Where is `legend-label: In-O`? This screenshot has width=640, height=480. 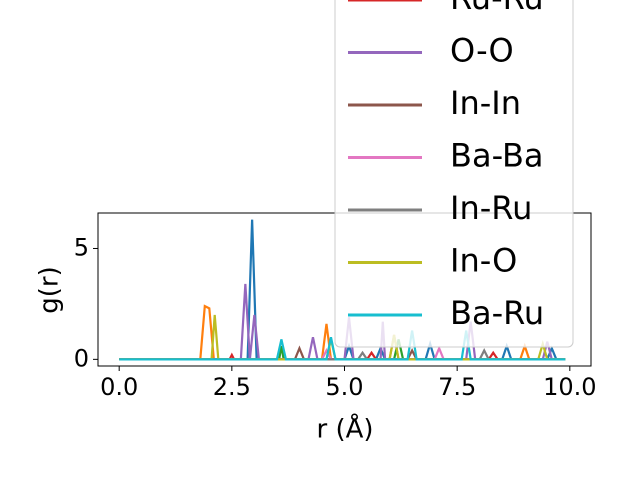
legend-label: In-O is located at coordinates (483, 261).